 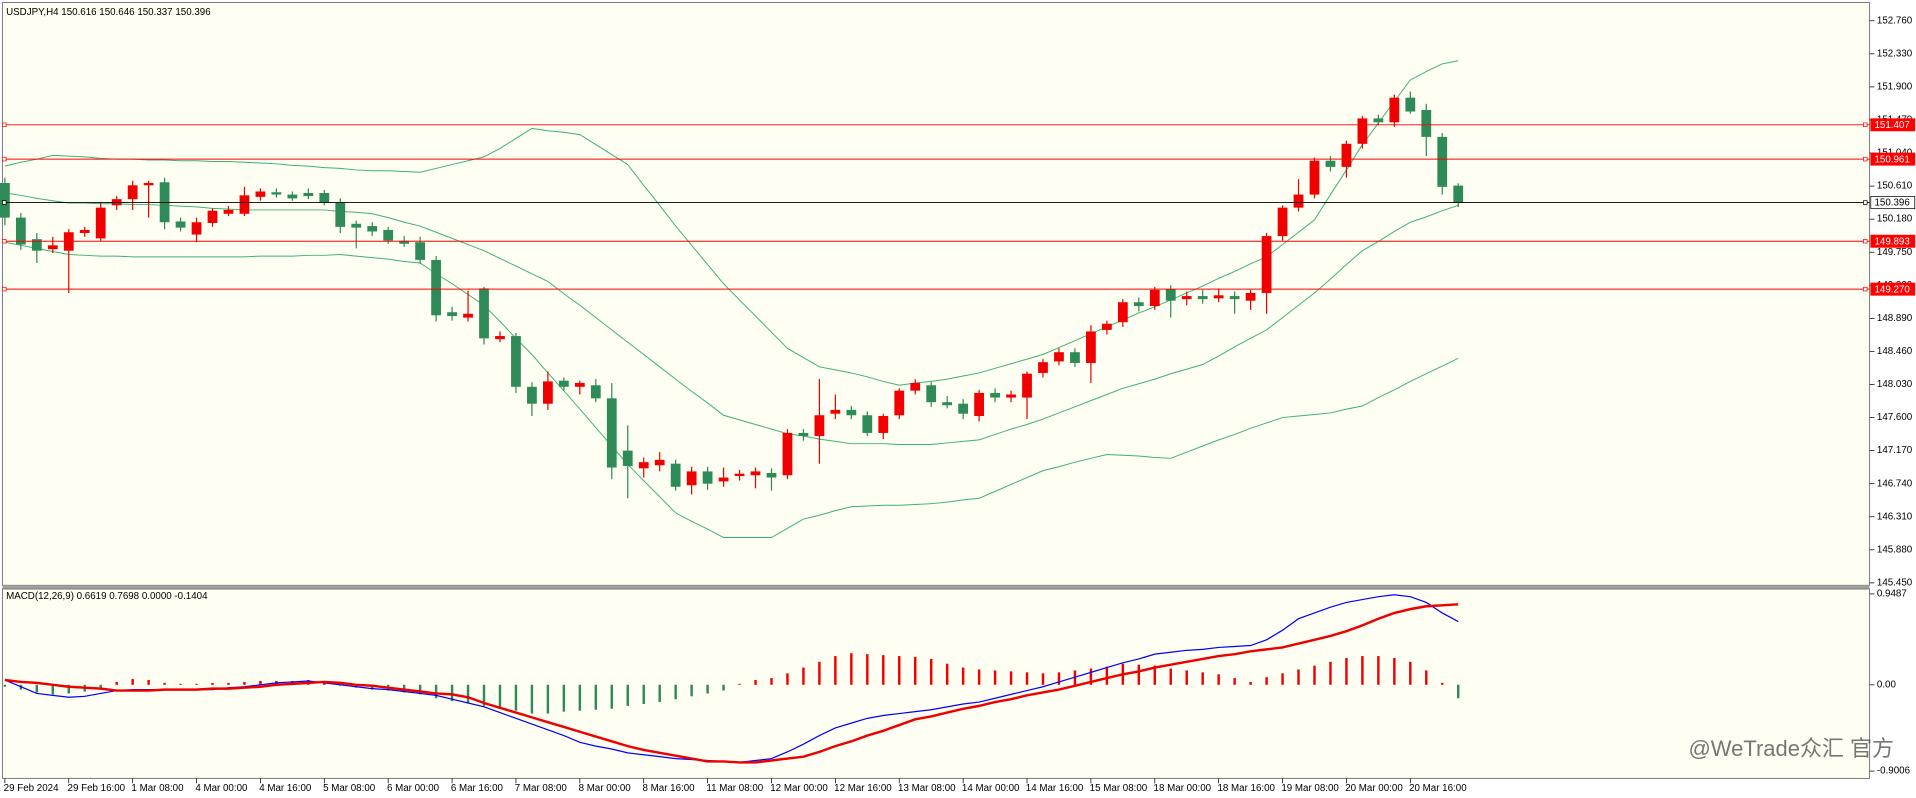 I want to click on x-tick-label: 8 Mar 00:00, so click(x=605, y=788).